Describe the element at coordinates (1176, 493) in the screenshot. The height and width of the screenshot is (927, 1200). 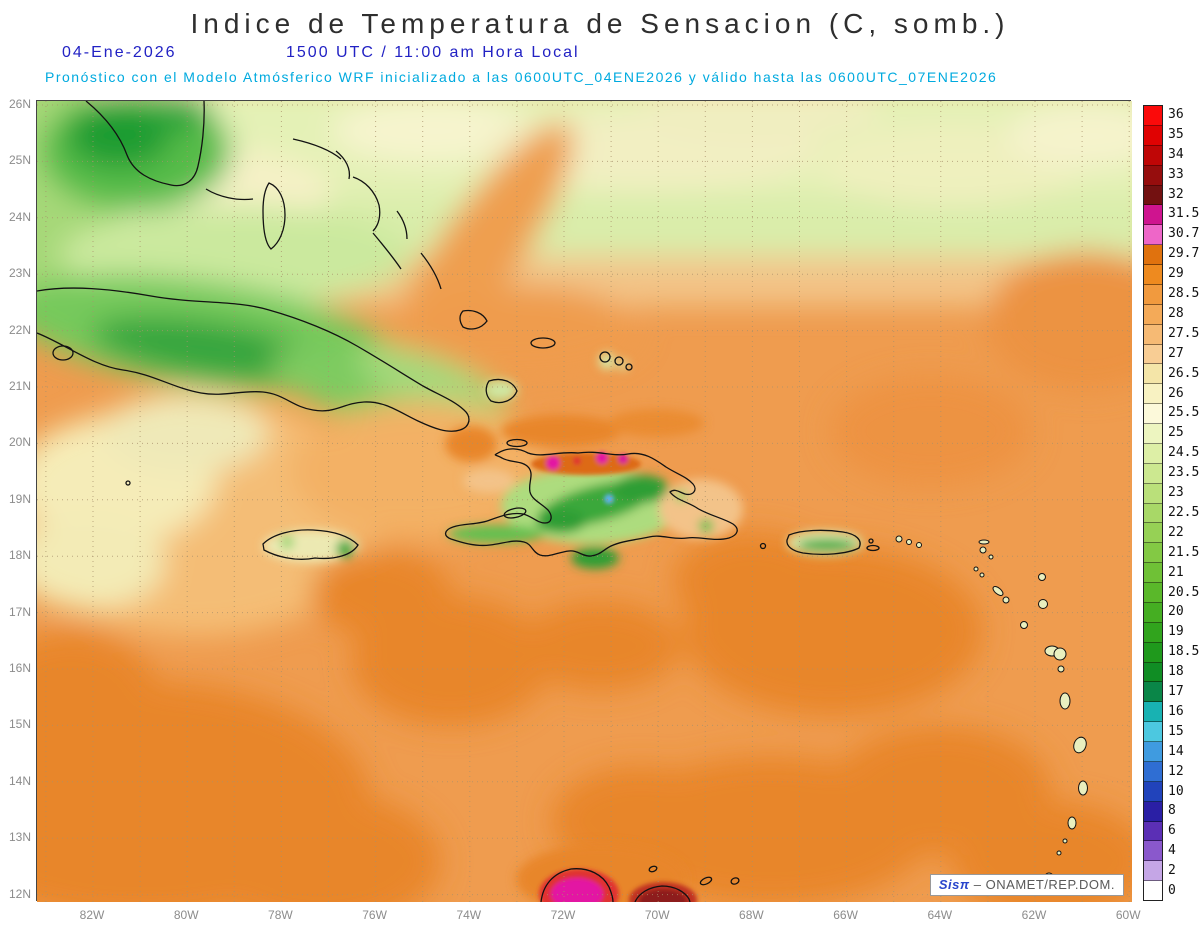
I see `colorbar-label: 23` at that location.